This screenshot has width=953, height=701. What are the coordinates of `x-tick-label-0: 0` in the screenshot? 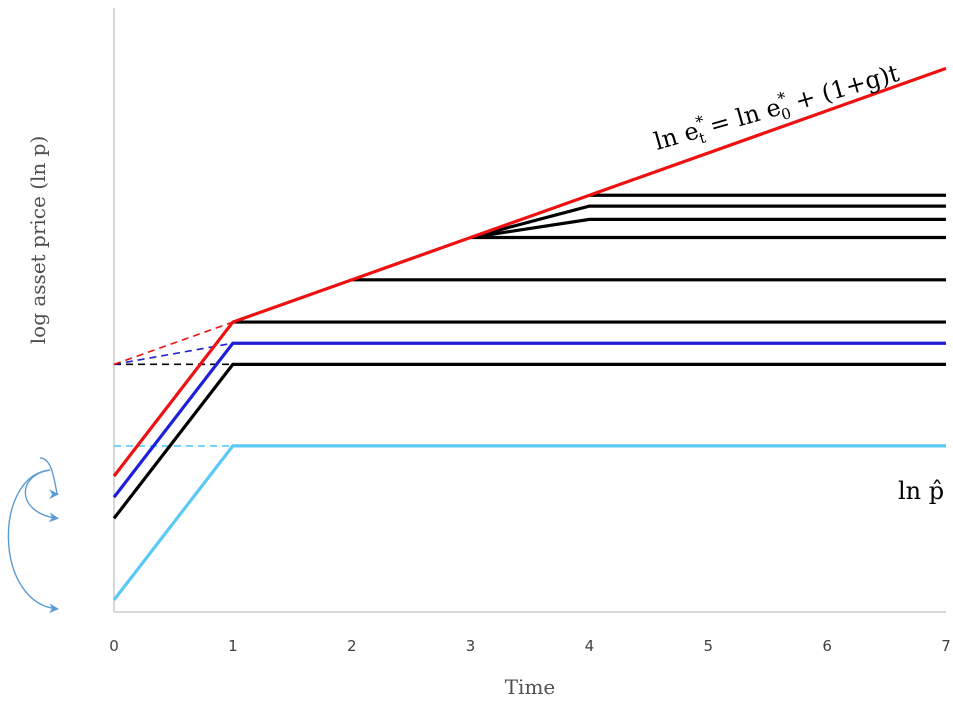 It's located at (114, 646).